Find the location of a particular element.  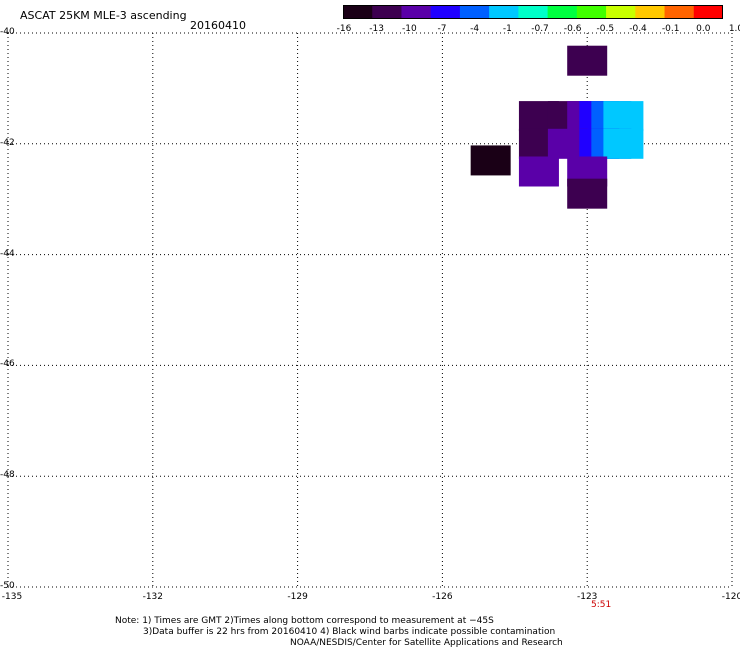

colorbar-tick-label: -1 is located at coordinates (507, 29).